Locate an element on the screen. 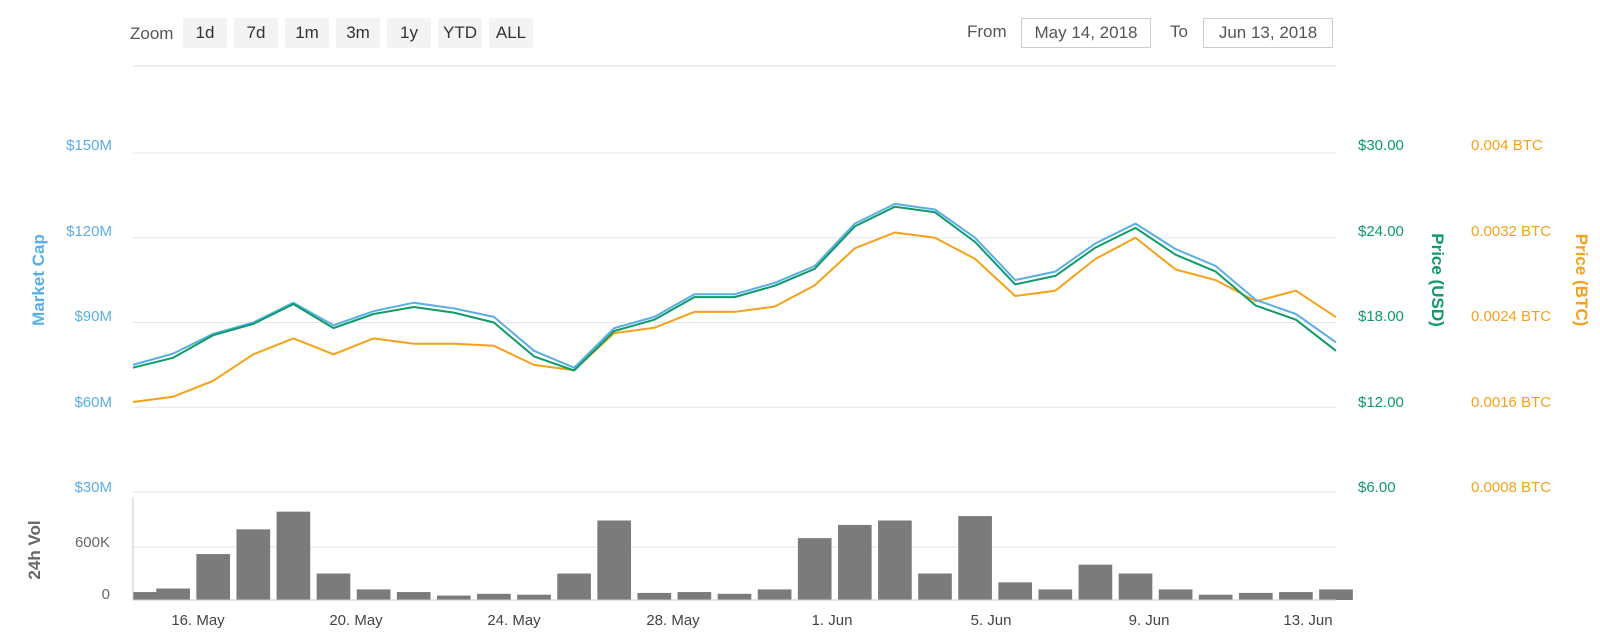  zoom-button-1m: 1m is located at coordinates (307, 33).